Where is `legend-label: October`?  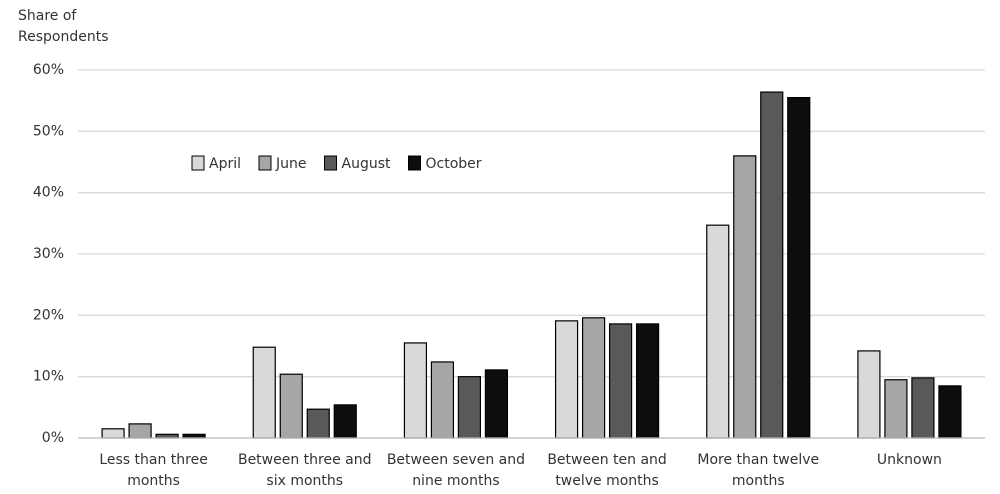
legend-label: October is located at coordinates (454, 164).